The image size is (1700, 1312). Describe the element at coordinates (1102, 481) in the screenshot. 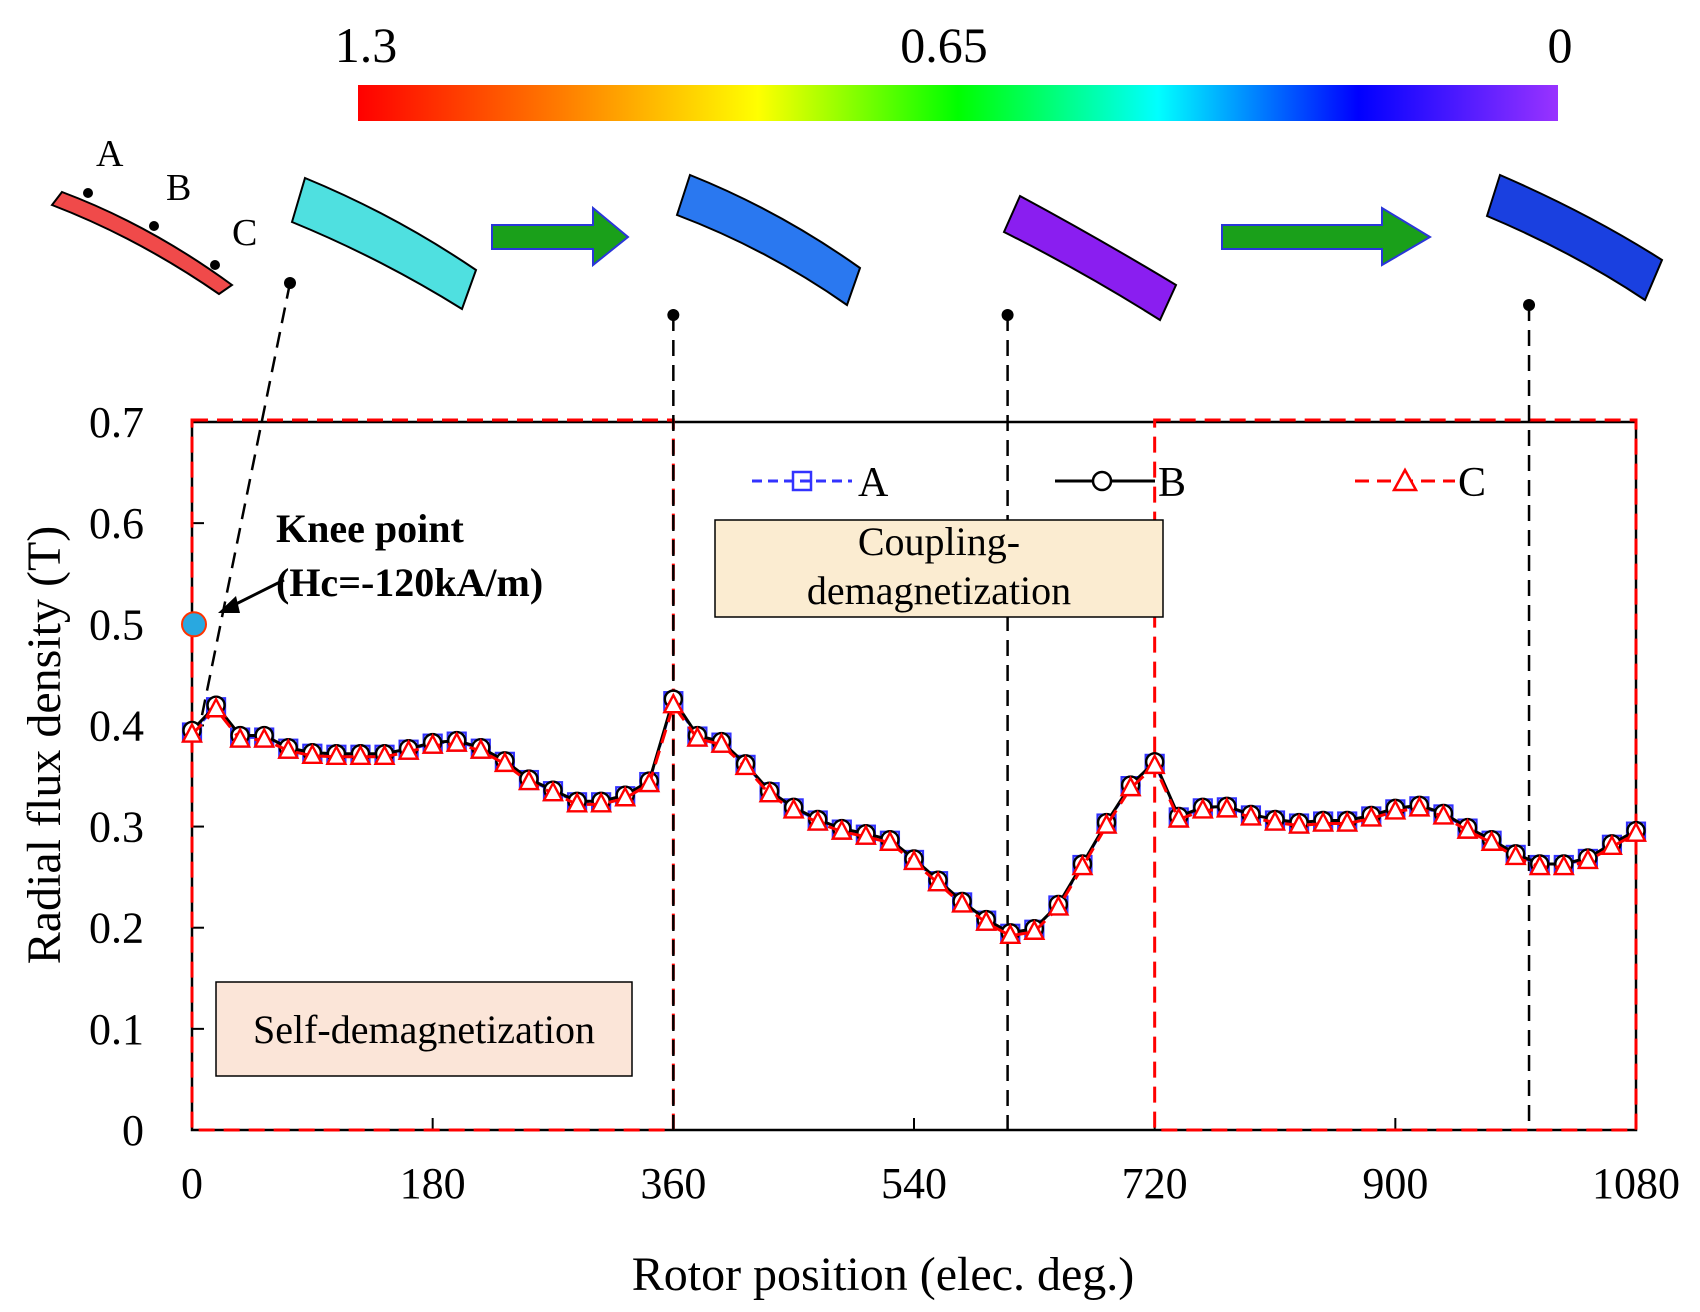

I see `legend-marker-b` at that location.